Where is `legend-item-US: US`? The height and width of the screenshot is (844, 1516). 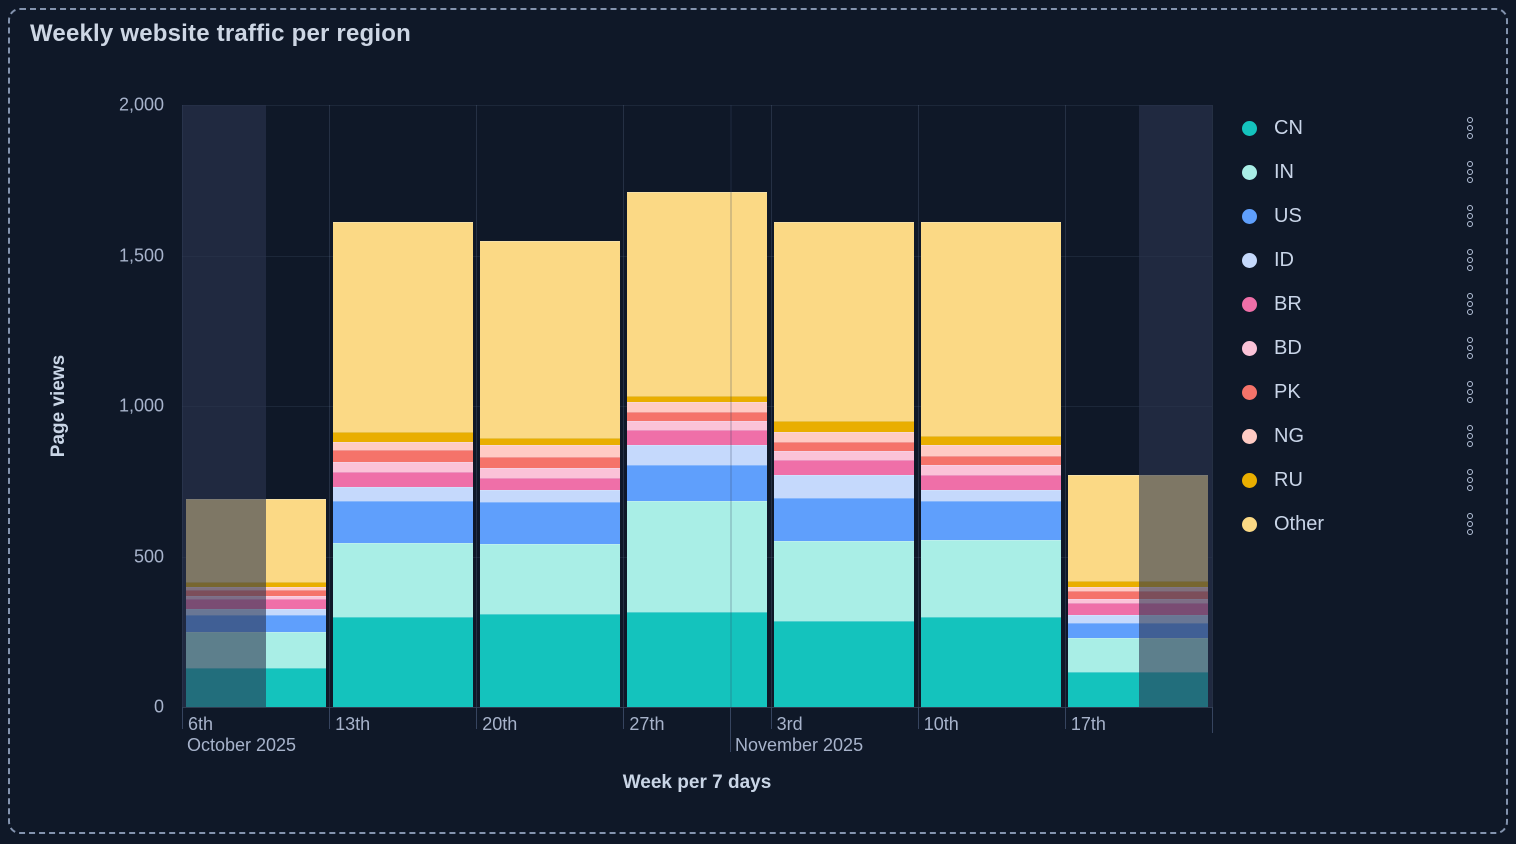 legend-item-US: US is located at coordinates (1362, 216).